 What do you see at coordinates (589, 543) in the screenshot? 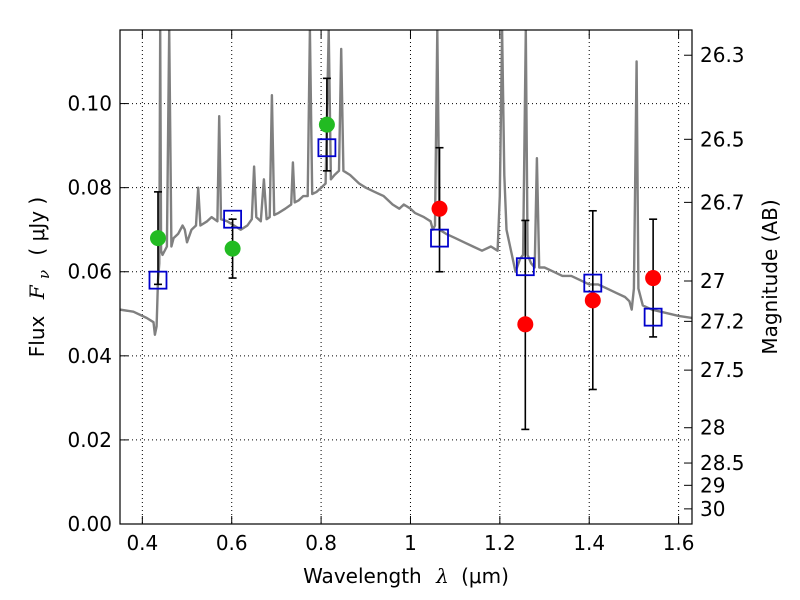
I see `x-tick-label: 1.4` at bounding box center [589, 543].